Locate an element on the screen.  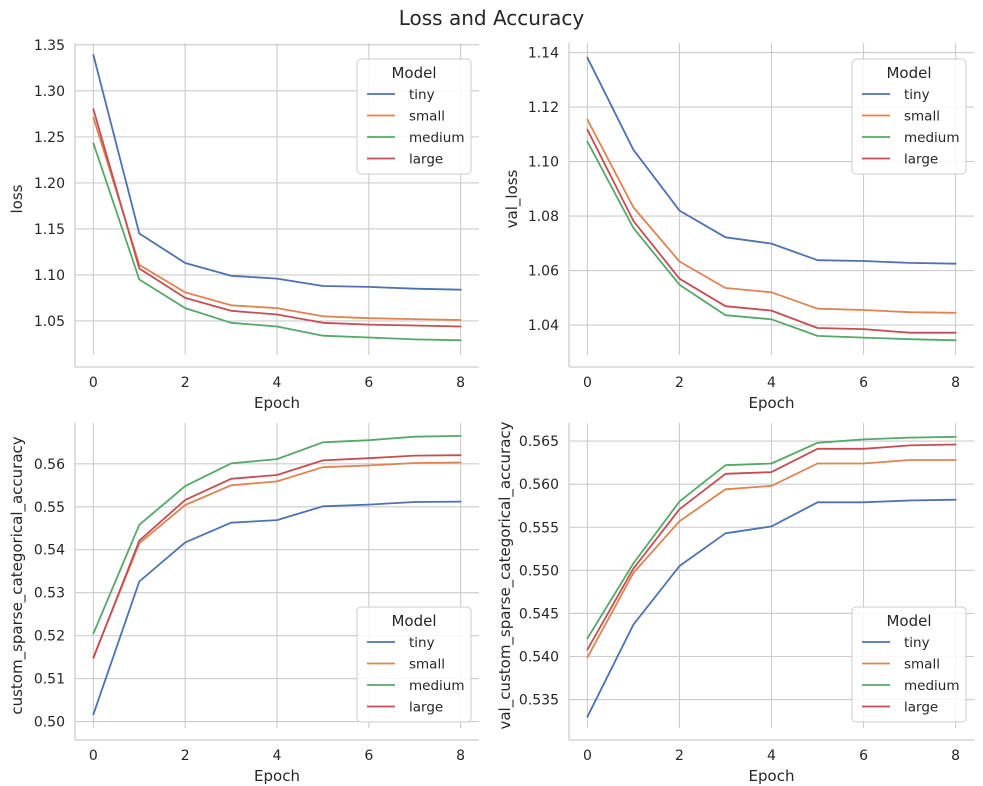
y-tick-label: 1.14 is located at coordinates (543, 54).